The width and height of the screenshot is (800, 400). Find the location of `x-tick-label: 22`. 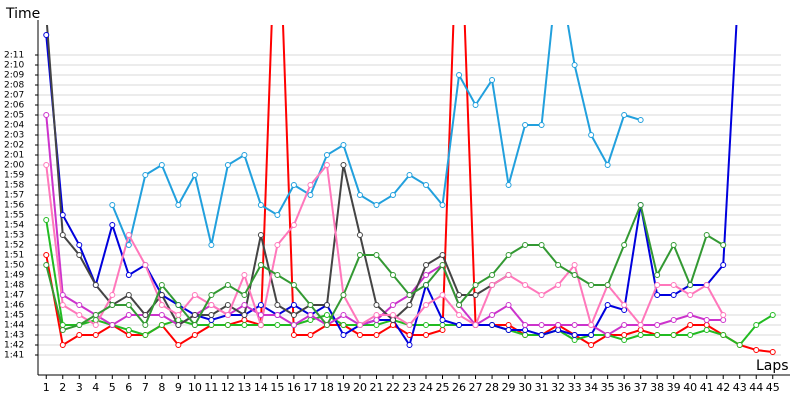

x-tick-label: 22 is located at coordinates (393, 387).